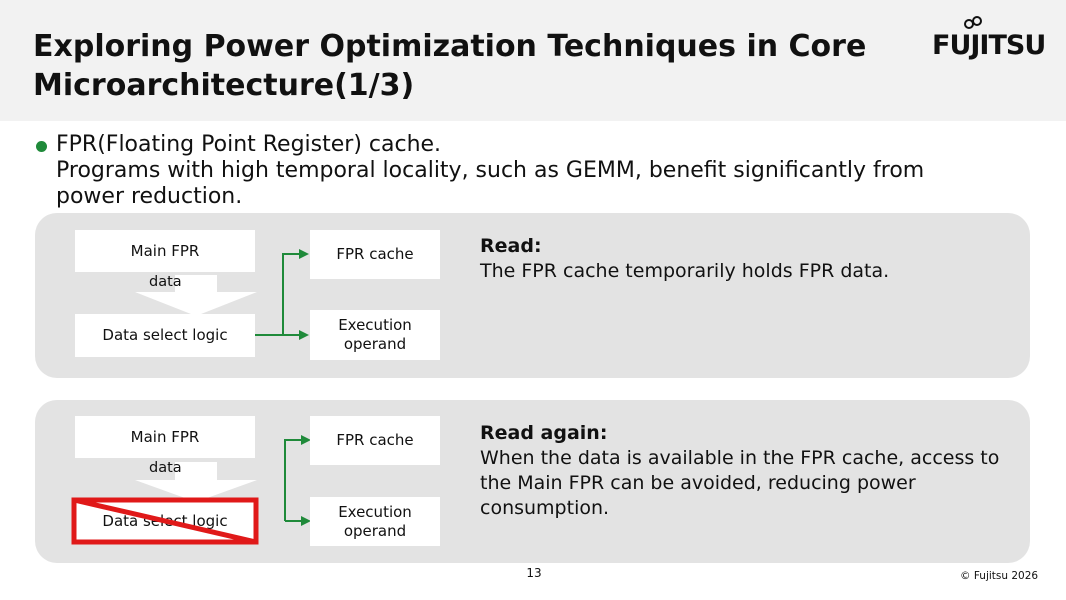  I want to click on logo-wordmark: FUJITSU, so click(989, 45).